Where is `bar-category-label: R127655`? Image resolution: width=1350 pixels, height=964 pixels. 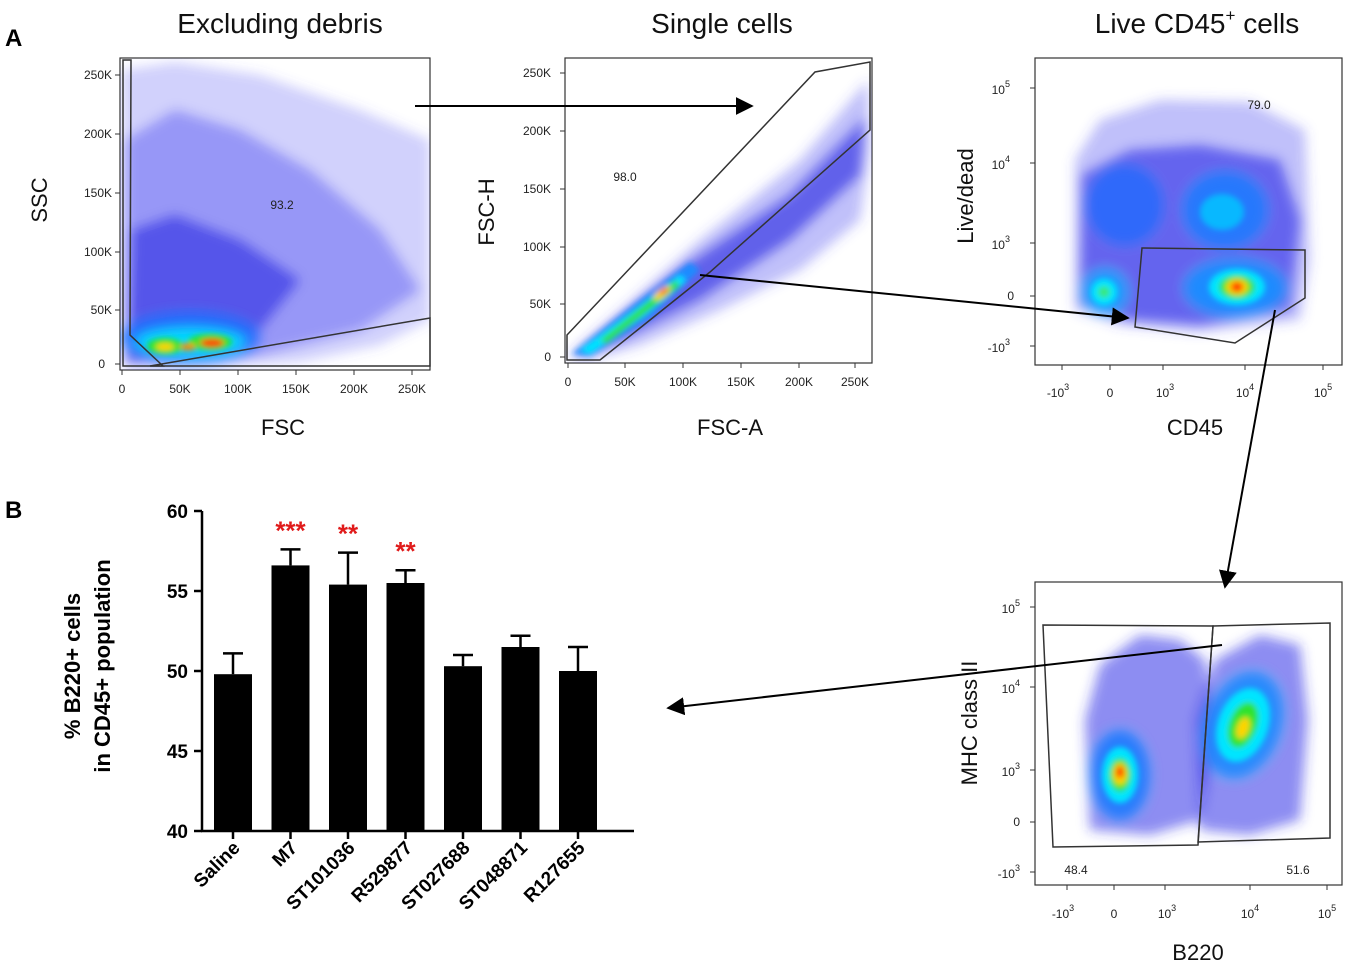 bar-category-label: R127655 is located at coordinates (555, 872).